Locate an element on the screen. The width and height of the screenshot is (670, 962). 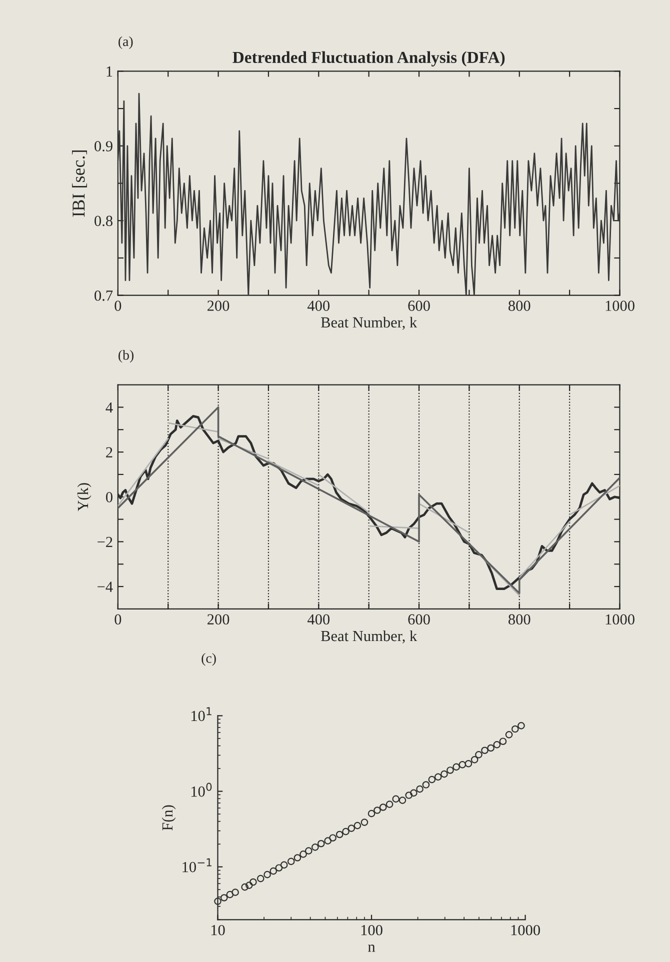
y-tick-label: 0.8 is located at coordinates (103, 221).